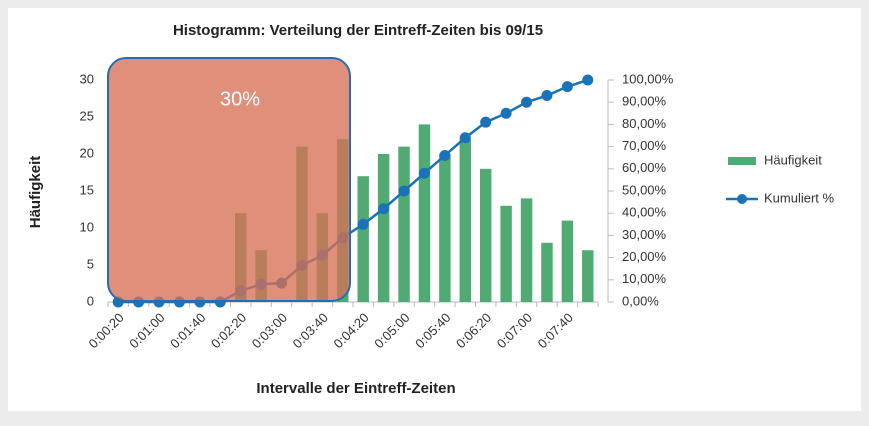 The image size is (869, 426). What do you see at coordinates (644, 278) in the screenshot?
I see `y2-tick-label: 10,00%` at bounding box center [644, 278].